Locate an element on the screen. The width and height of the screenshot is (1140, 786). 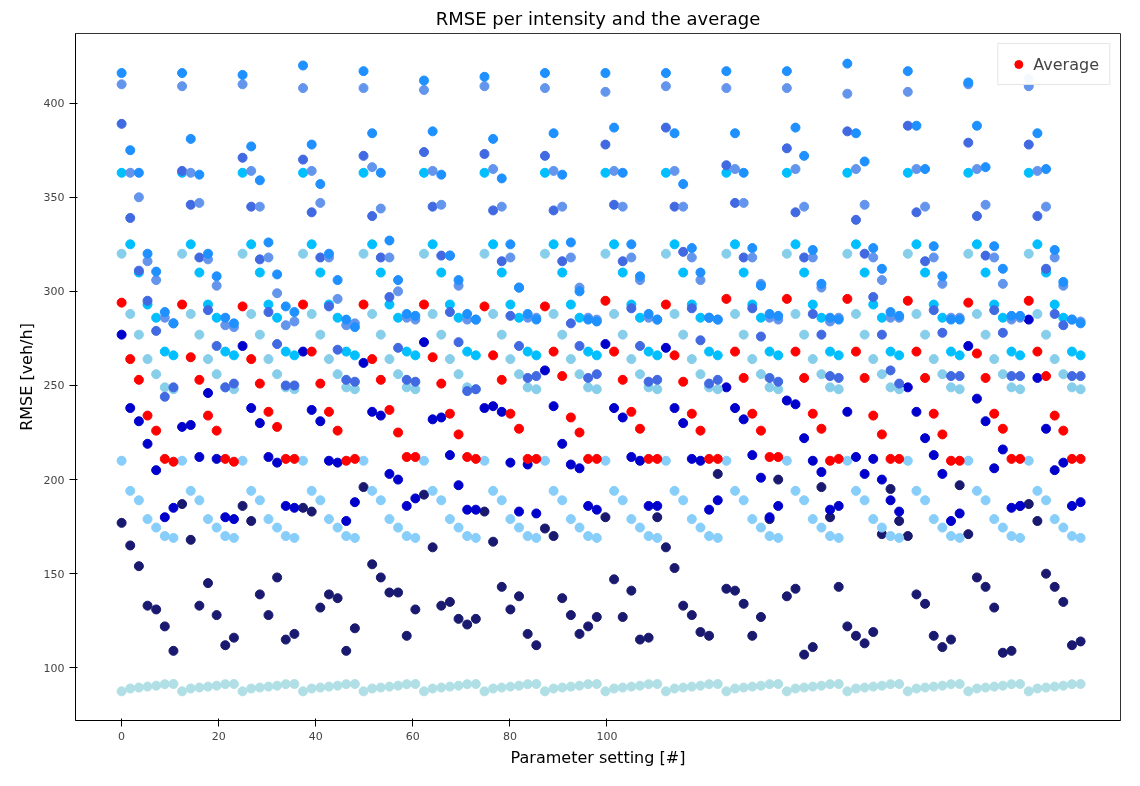
y-tick-label: 300 is located at coordinates (54, 292).